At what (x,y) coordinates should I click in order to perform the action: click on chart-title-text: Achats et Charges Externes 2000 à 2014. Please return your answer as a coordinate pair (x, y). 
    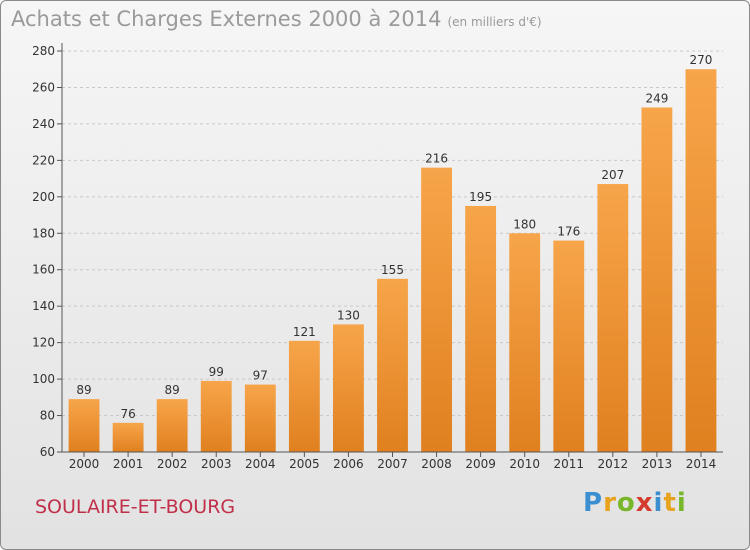
    Looking at the image, I should click on (226, 19).